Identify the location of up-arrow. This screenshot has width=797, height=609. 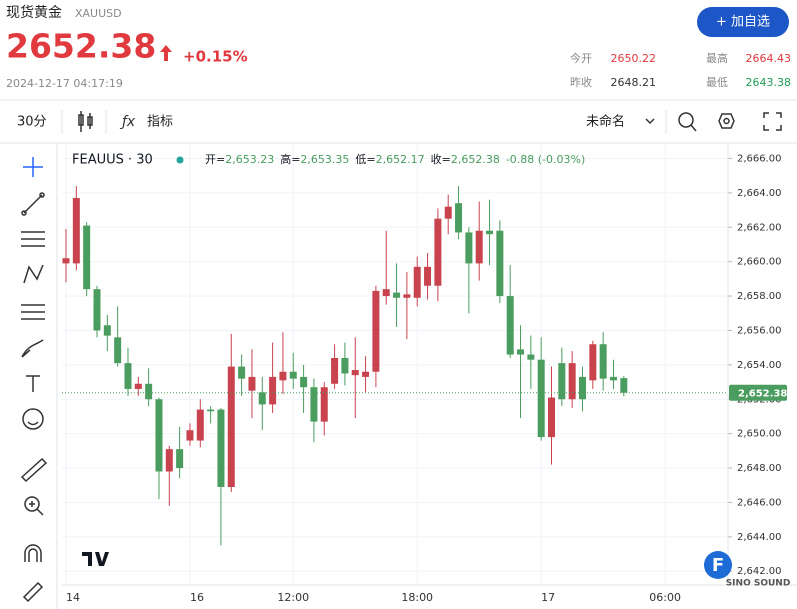
(166, 53).